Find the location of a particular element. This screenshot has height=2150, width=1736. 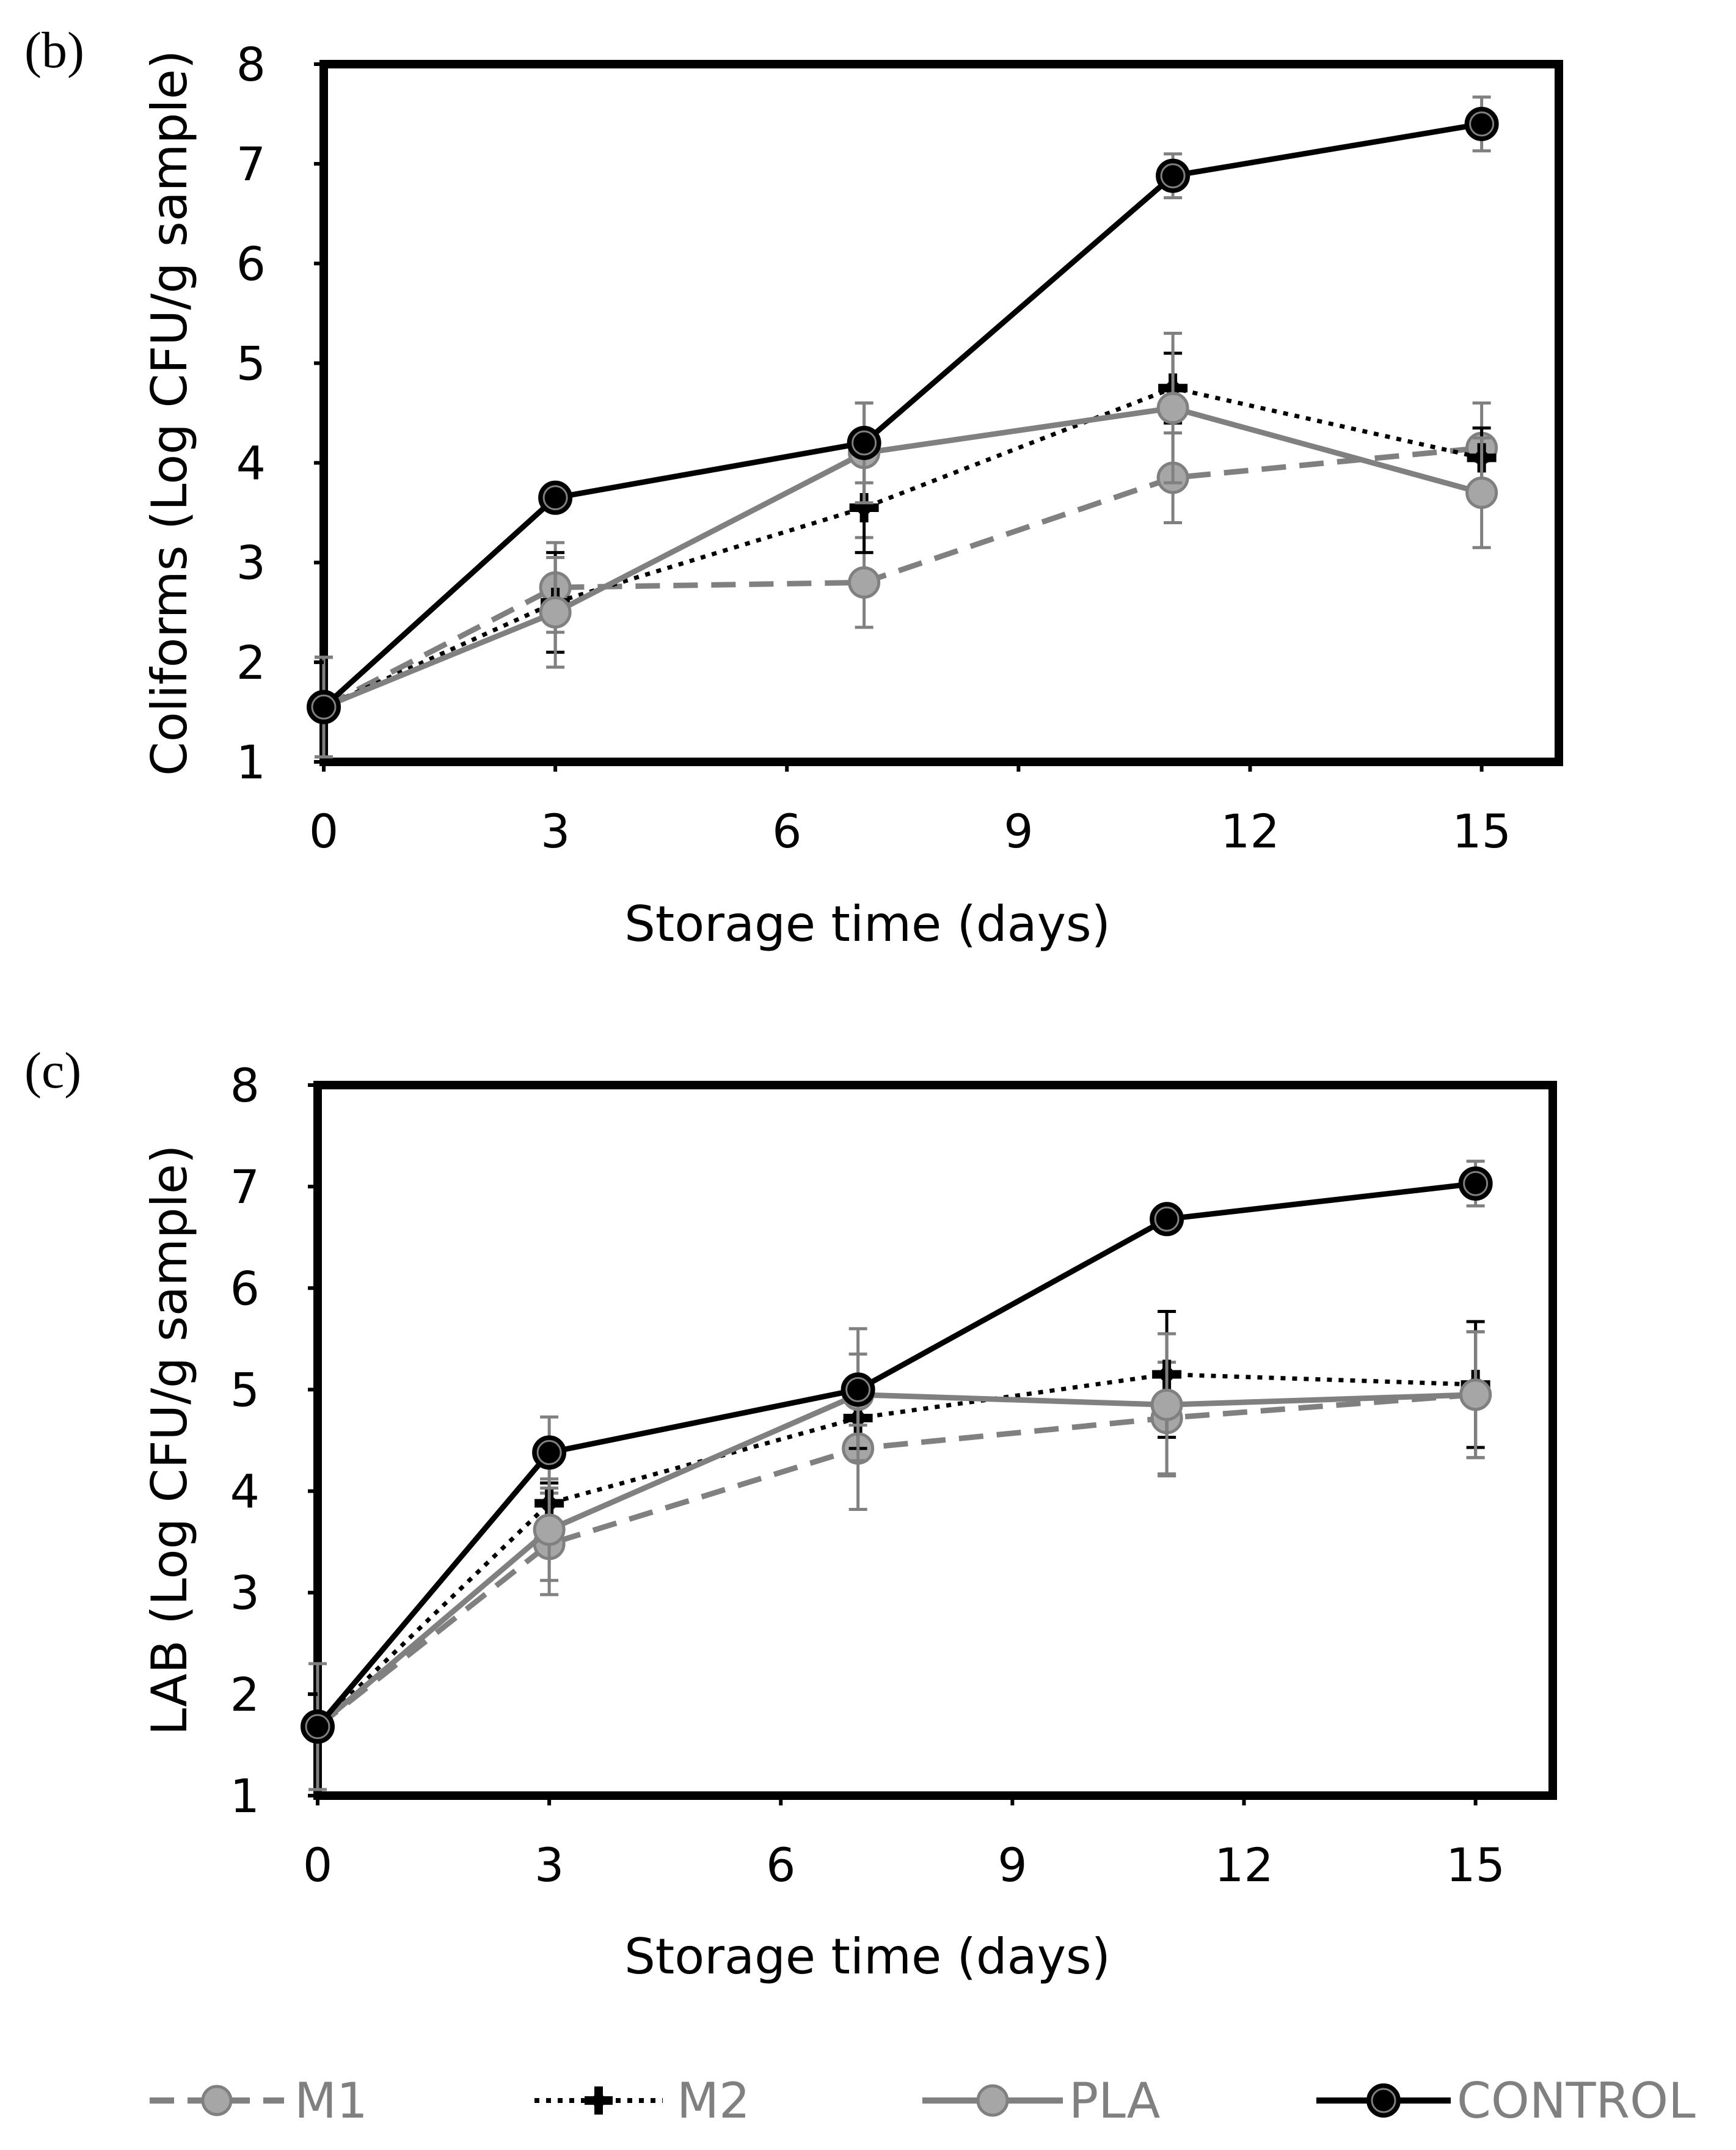

legend-item-m2: M2 is located at coordinates (642, 2100).